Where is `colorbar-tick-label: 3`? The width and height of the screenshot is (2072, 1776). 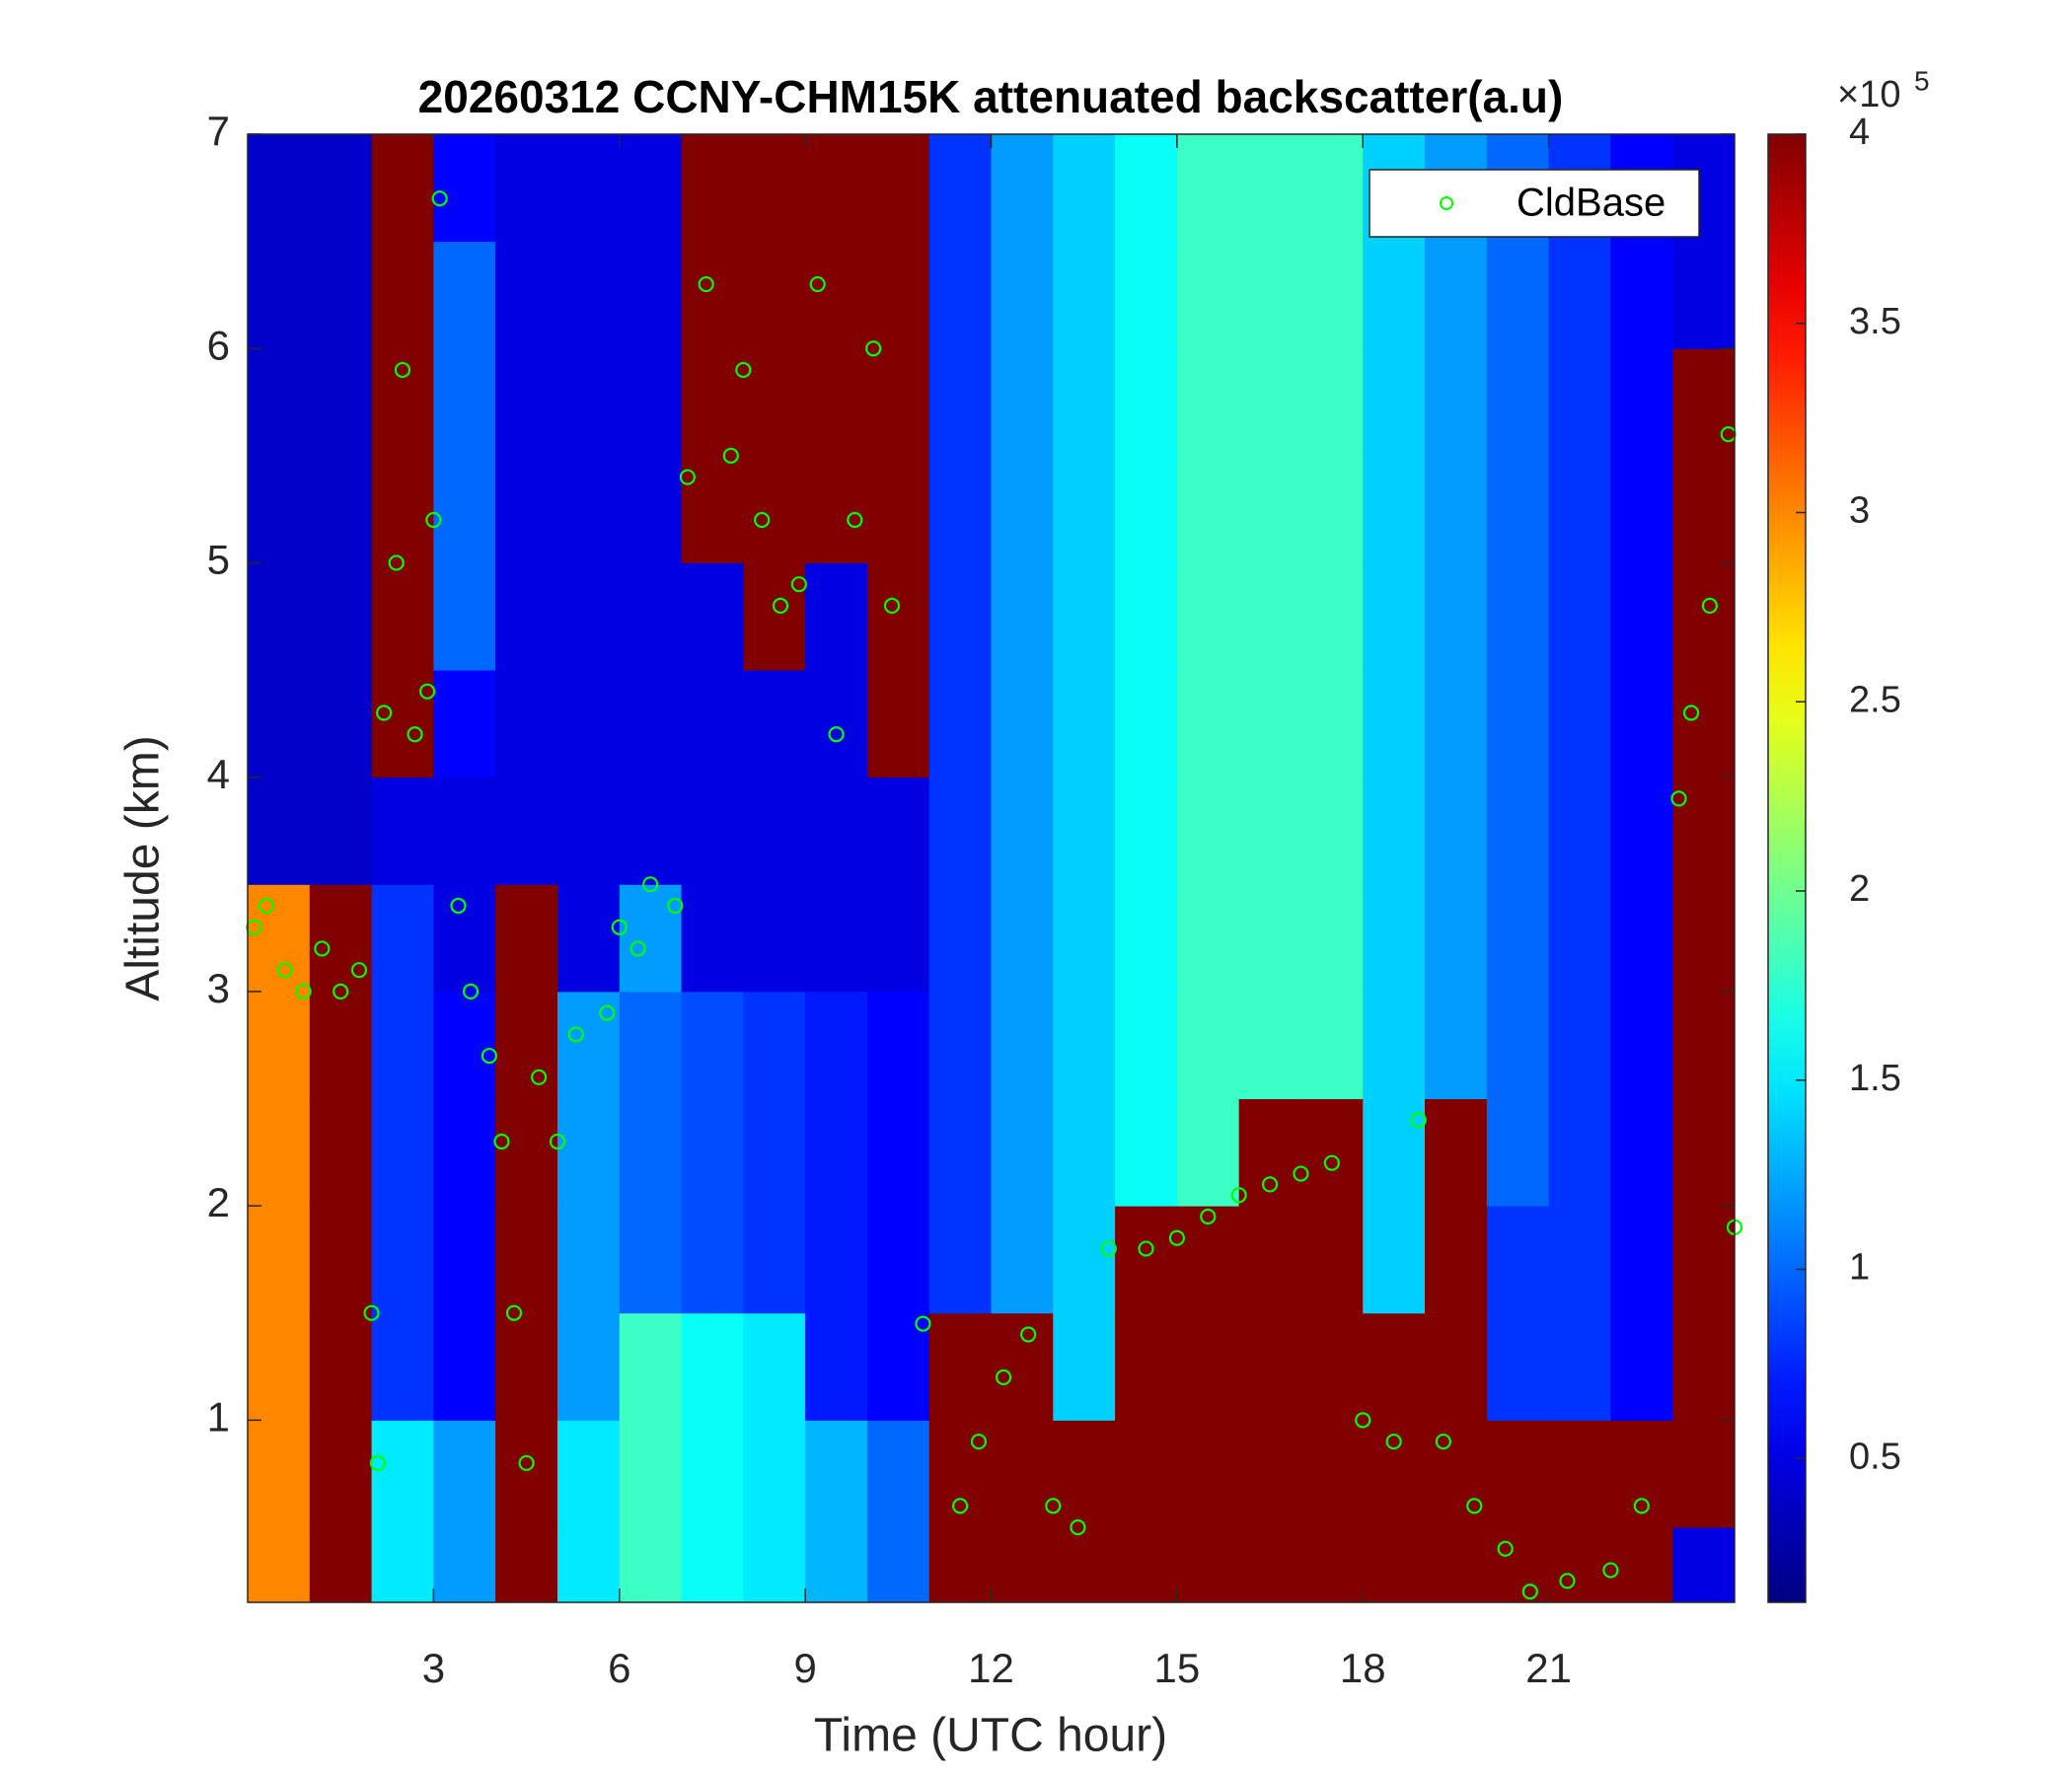
colorbar-tick-label: 3 is located at coordinates (1860, 511).